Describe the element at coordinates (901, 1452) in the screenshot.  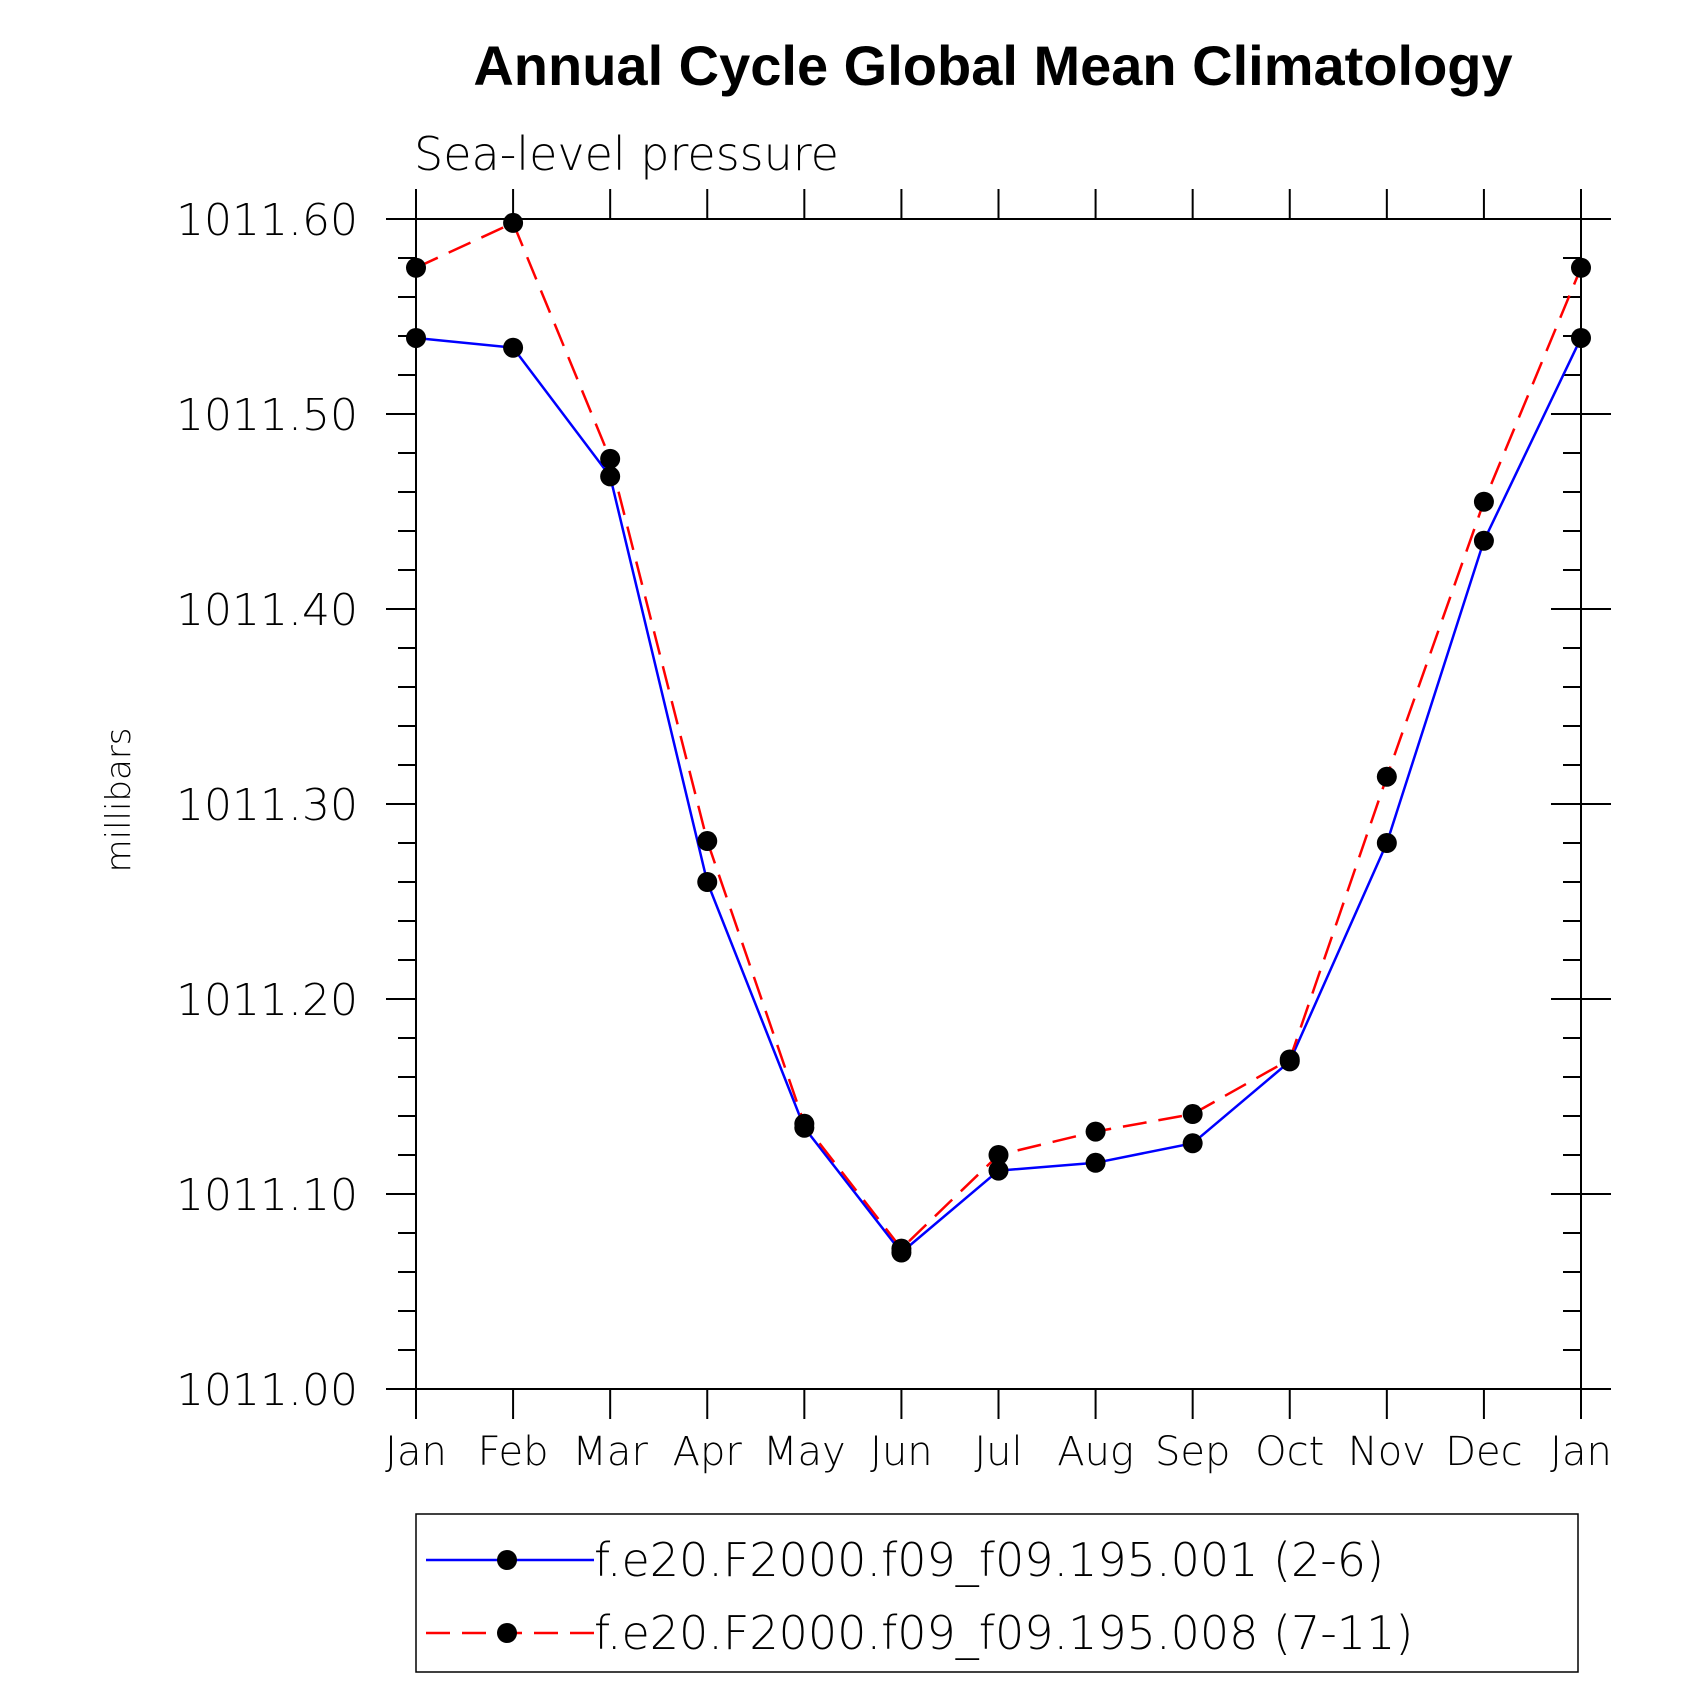
I see `x-tick-label: Jun` at that location.